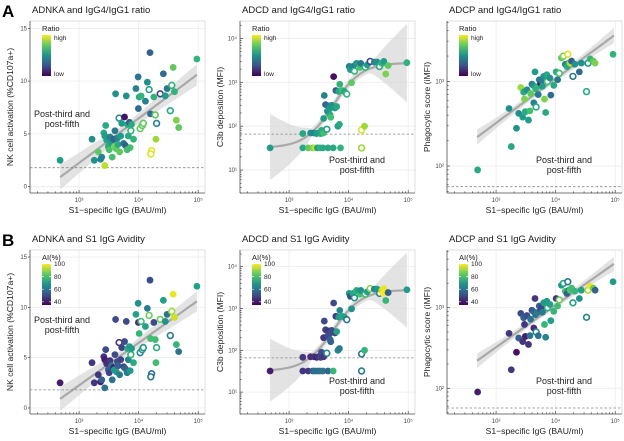 This screenshot has height=441, width=624. Describe the element at coordinates (232, 127) in the screenshot. I see `y-tick-label: 10²` at that location.